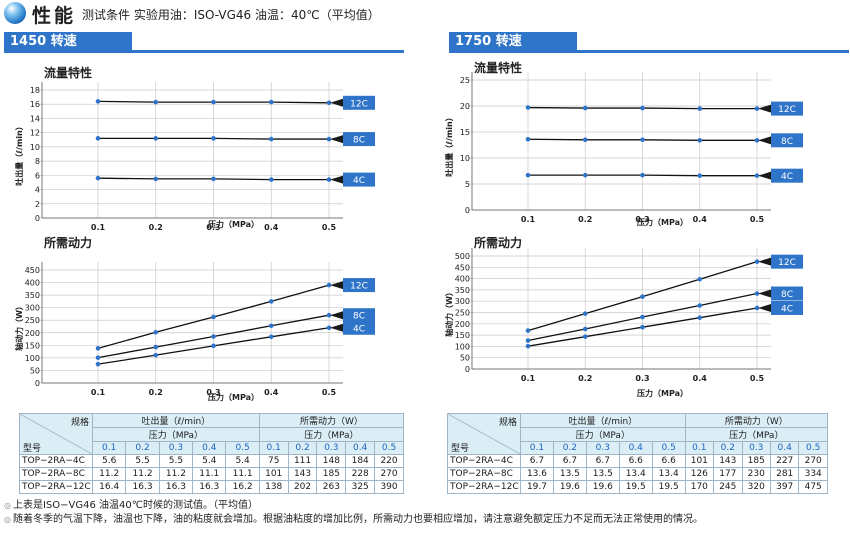  I want to click on page-title: 性能, so click(54, 16).